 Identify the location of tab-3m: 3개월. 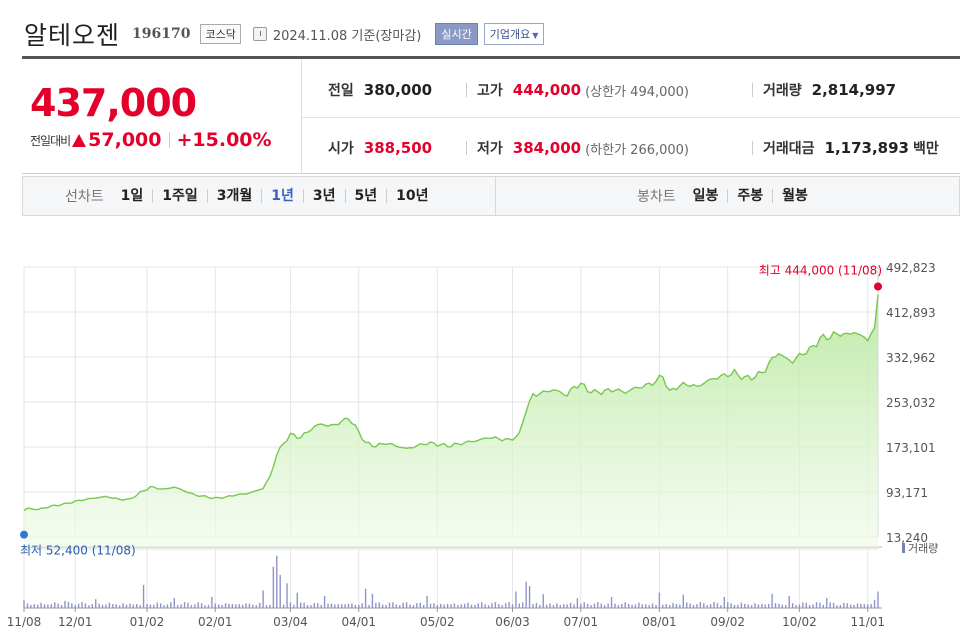
(234, 196).